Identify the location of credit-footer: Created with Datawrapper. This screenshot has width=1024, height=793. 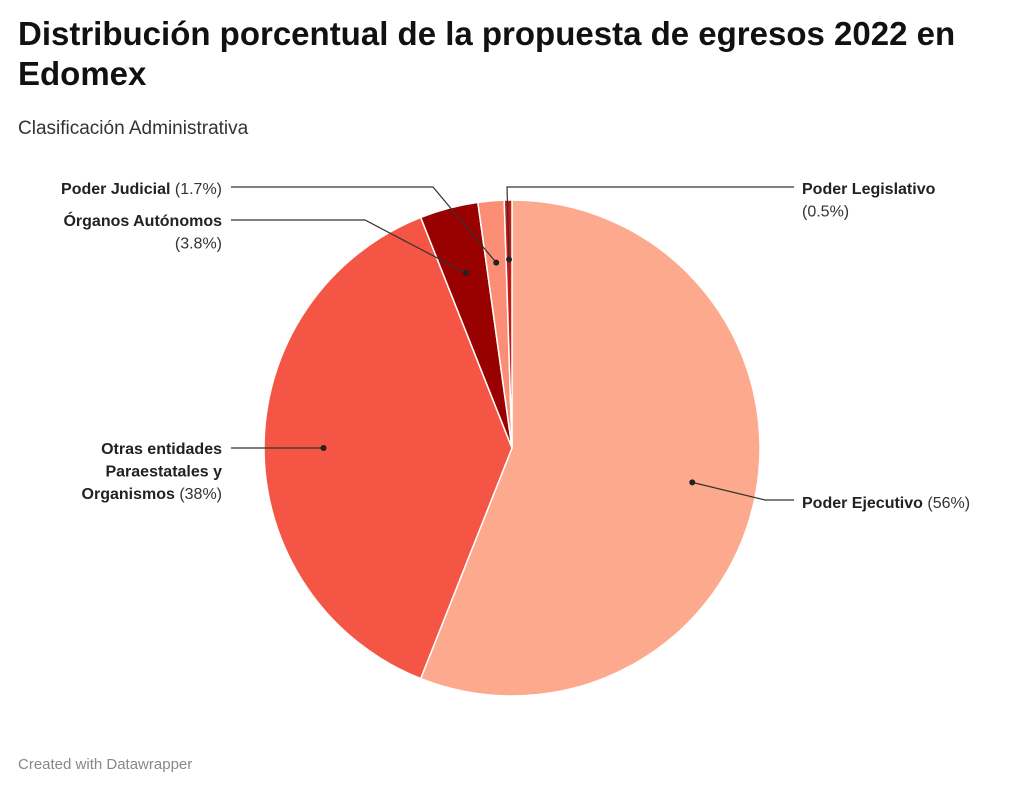
(105, 764).